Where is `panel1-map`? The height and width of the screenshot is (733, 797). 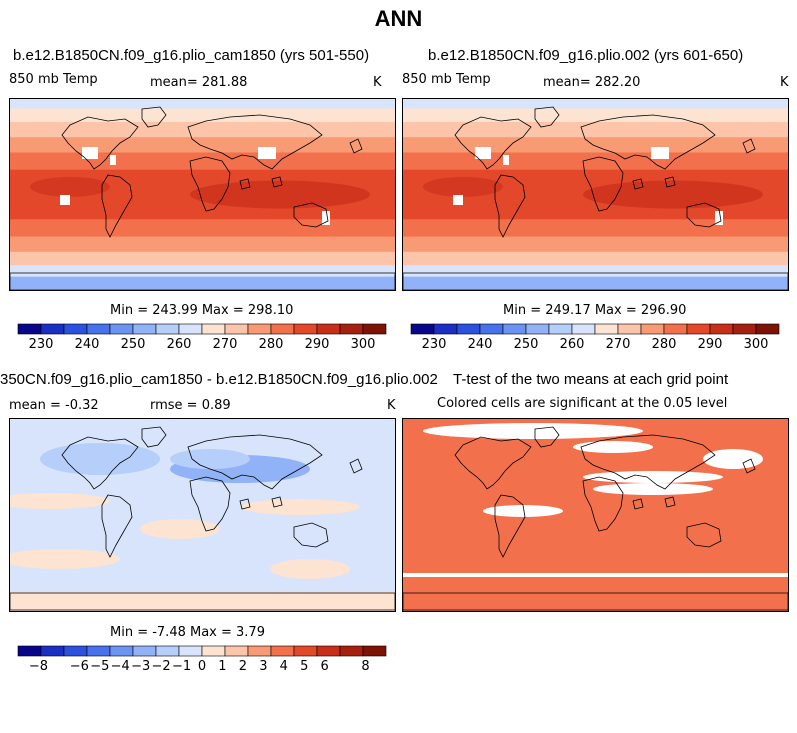
panel1-map is located at coordinates (202, 194).